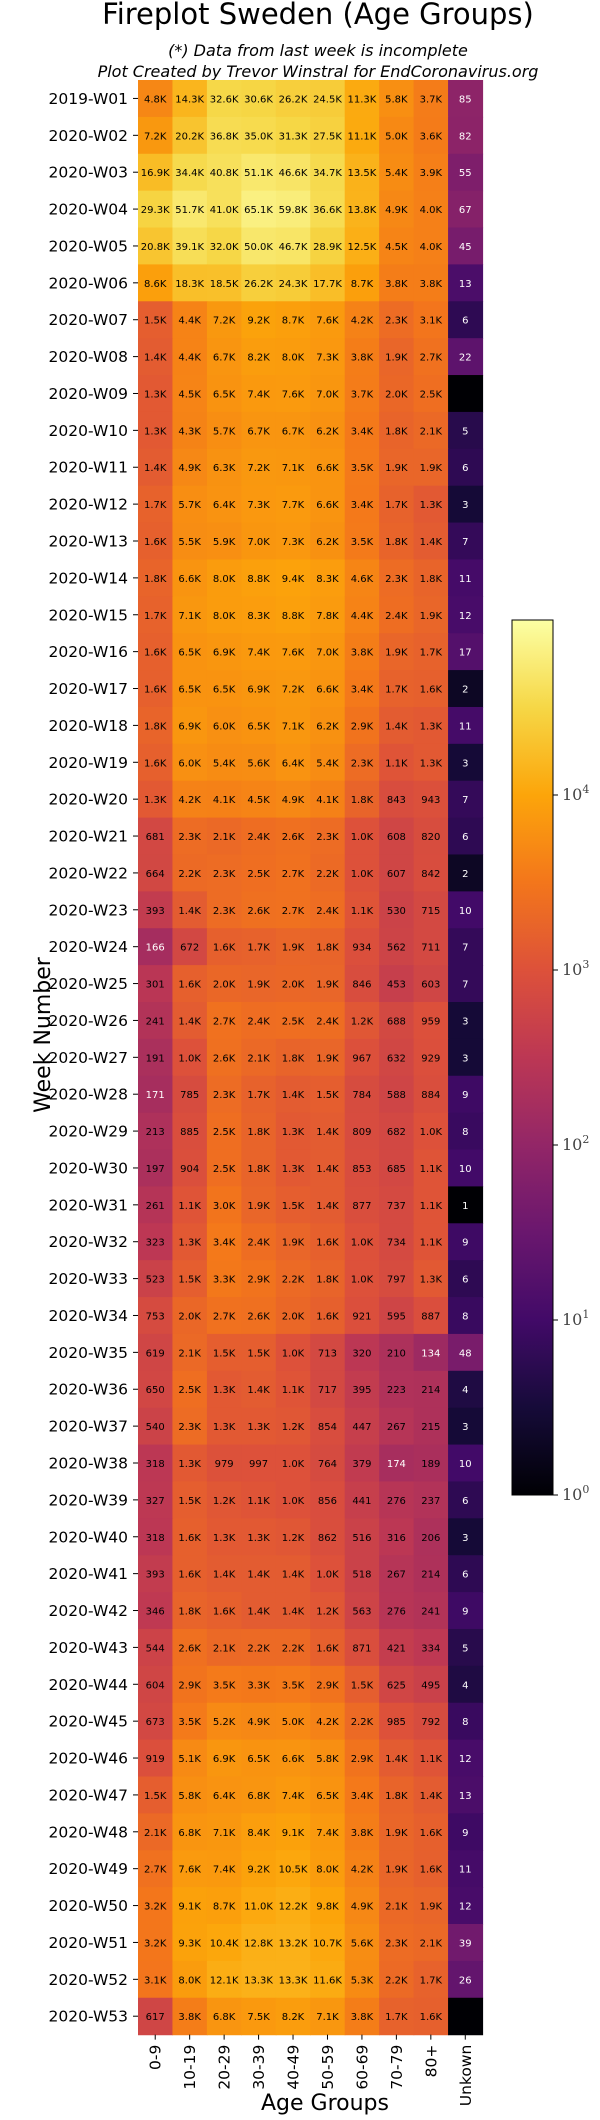 The image size is (600, 2120). Describe the element at coordinates (189, 284) in the screenshot. I see `heatmap-cell-label: 18.3K` at that location.